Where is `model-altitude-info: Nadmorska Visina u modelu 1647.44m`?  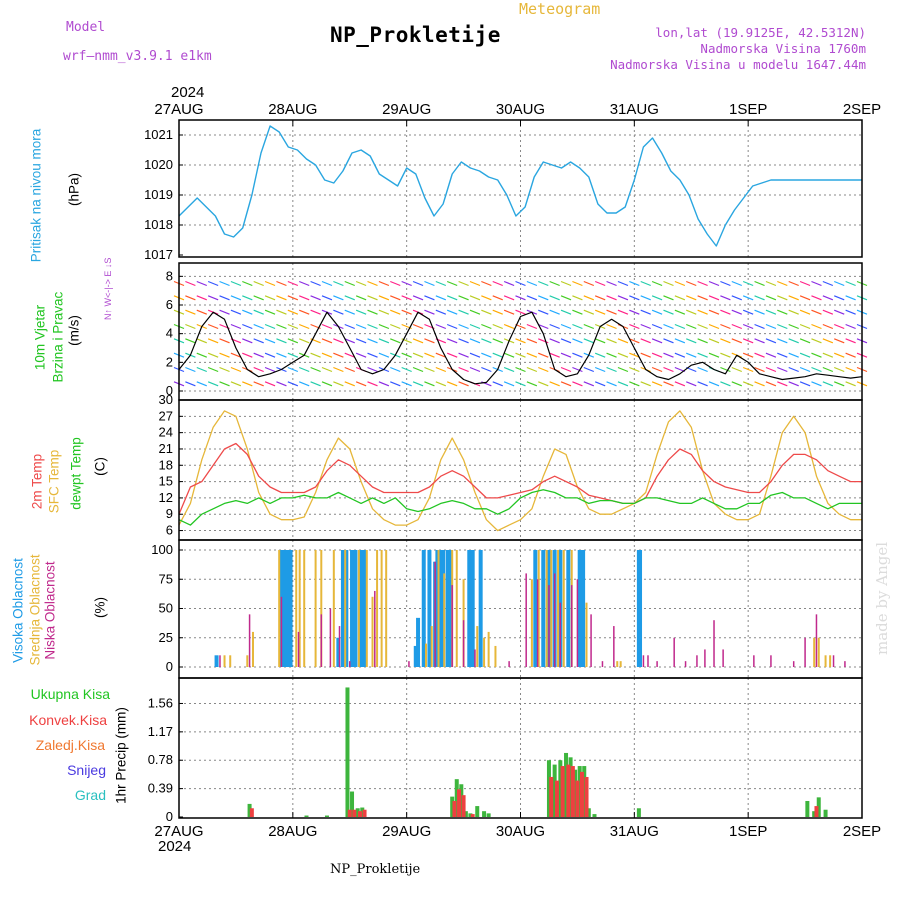
model-altitude-info: Nadmorska Visina u modelu 1647.44m is located at coordinates (738, 64).